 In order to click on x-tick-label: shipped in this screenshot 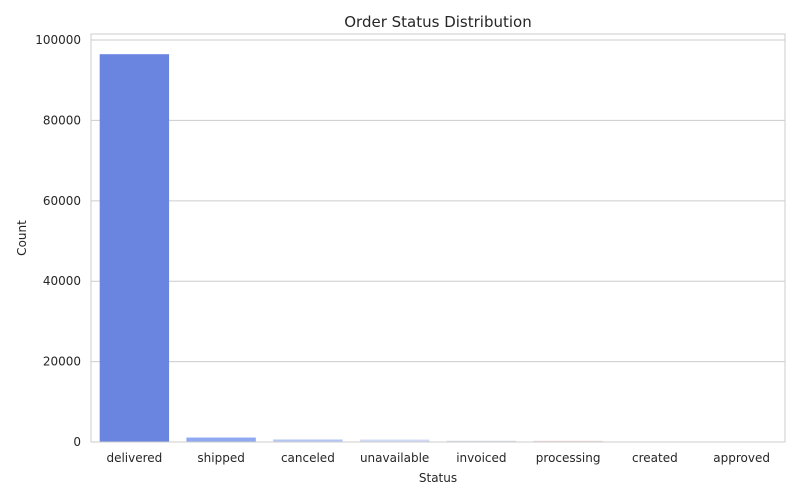, I will do `click(220, 458)`.